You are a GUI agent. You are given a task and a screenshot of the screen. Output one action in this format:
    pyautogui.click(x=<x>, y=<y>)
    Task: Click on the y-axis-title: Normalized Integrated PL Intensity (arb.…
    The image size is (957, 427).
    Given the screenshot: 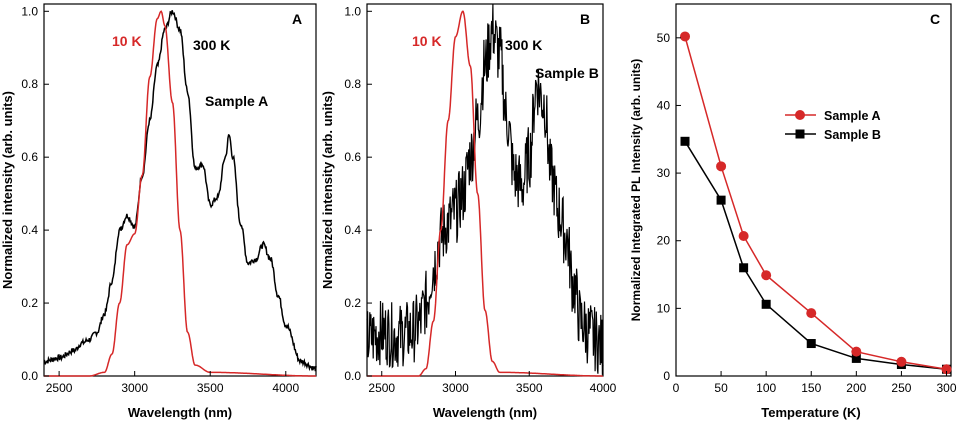 What is the action you would take?
    pyautogui.click(x=636, y=190)
    